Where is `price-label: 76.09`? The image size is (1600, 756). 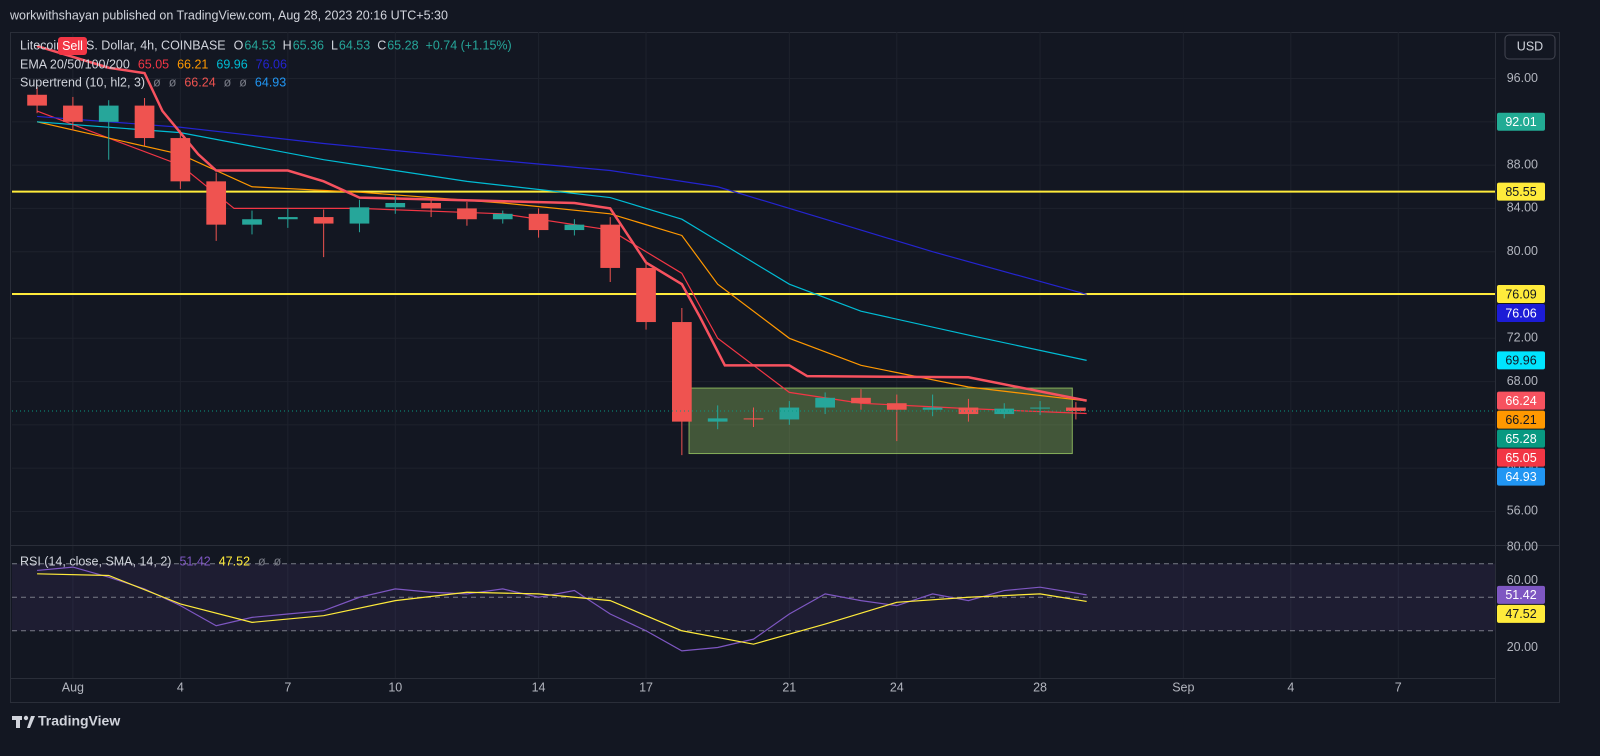 price-label: 76.09 is located at coordinates (1520, 294).